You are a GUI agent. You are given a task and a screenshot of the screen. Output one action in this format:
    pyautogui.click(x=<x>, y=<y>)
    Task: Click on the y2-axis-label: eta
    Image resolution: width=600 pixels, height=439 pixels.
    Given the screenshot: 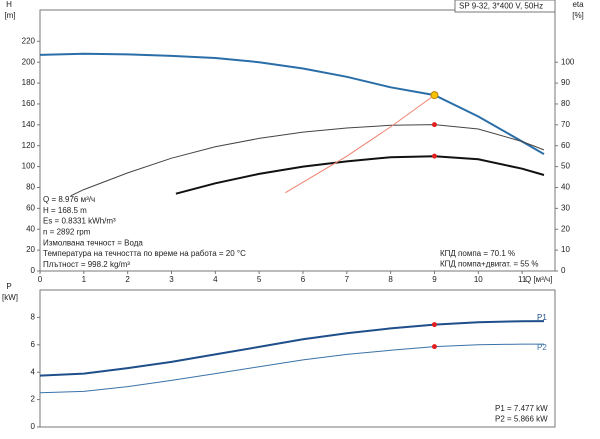 What is the action you would take?
    pyautogui.click(x=578, y=4)
    